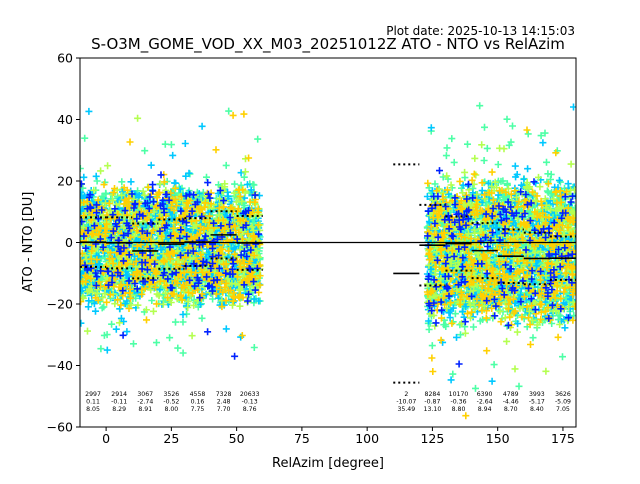  I want to click on bin-std-label: 8.70, so click(511, 409).